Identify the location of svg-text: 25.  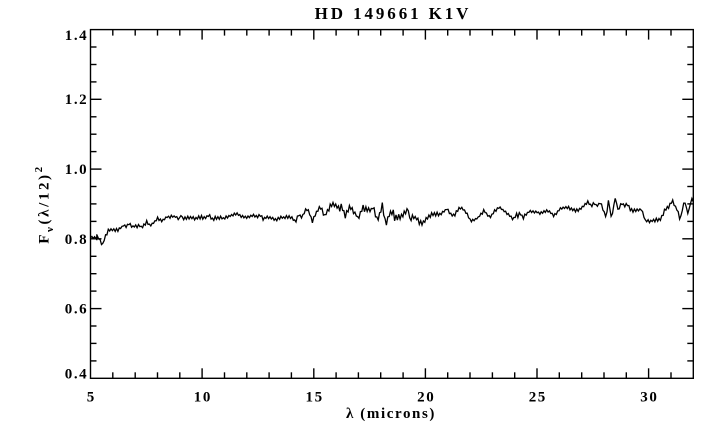
(538, 397).